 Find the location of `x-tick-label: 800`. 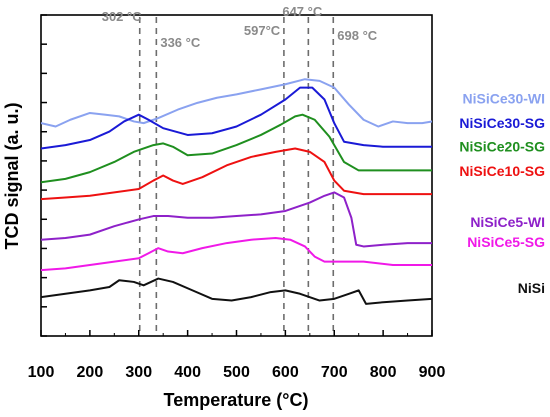

x-tick-label: 800 is located at coordinates (383, 372).